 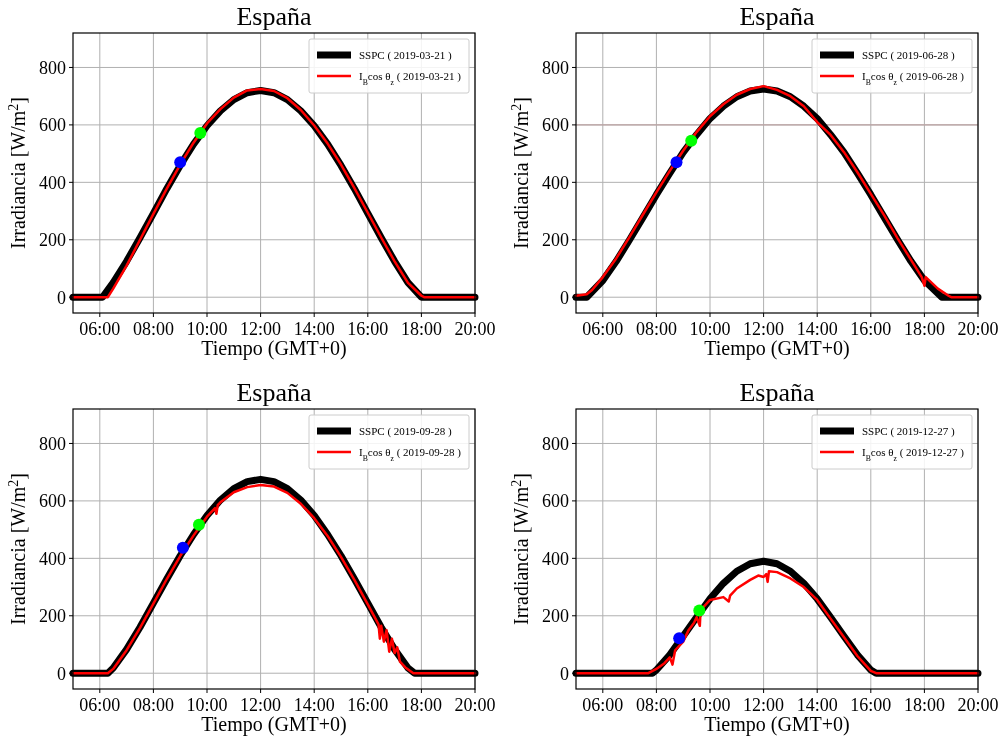 I want to click on legend-label: I$_{B}$cos θ$_{z}$ ( 2019-09-28 ), so click(x=410, y=454).